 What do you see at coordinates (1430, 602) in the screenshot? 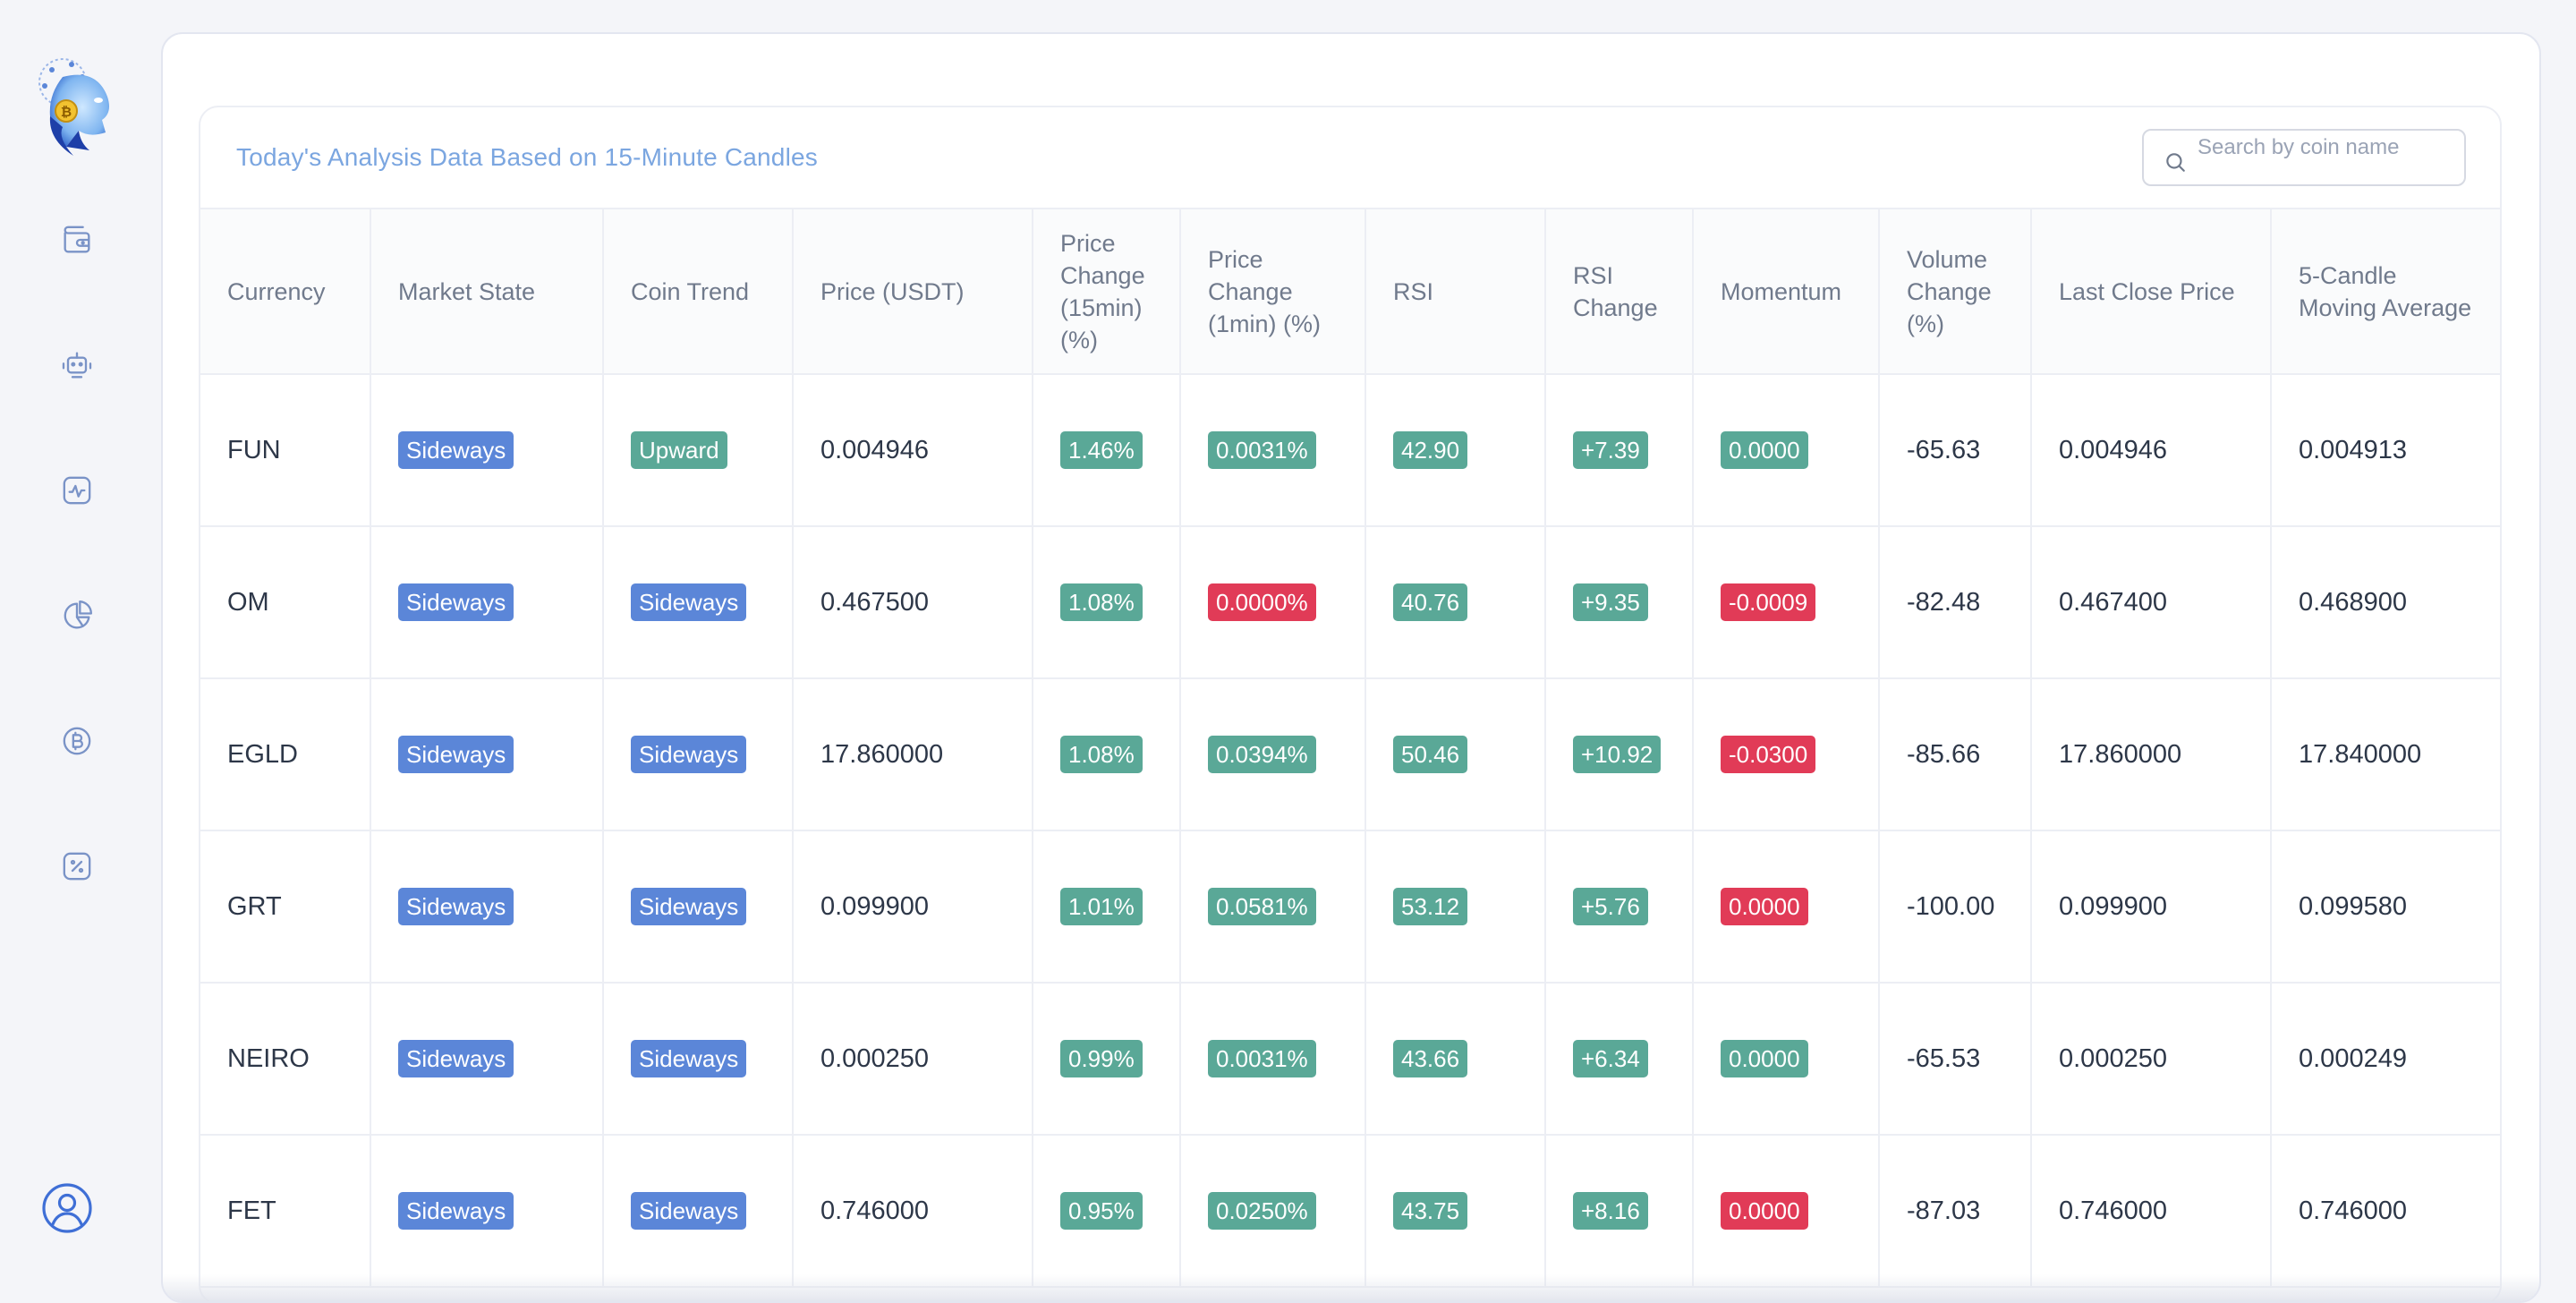
I see `rsi-badge: 40.76` at bounding box center [1430, 602].